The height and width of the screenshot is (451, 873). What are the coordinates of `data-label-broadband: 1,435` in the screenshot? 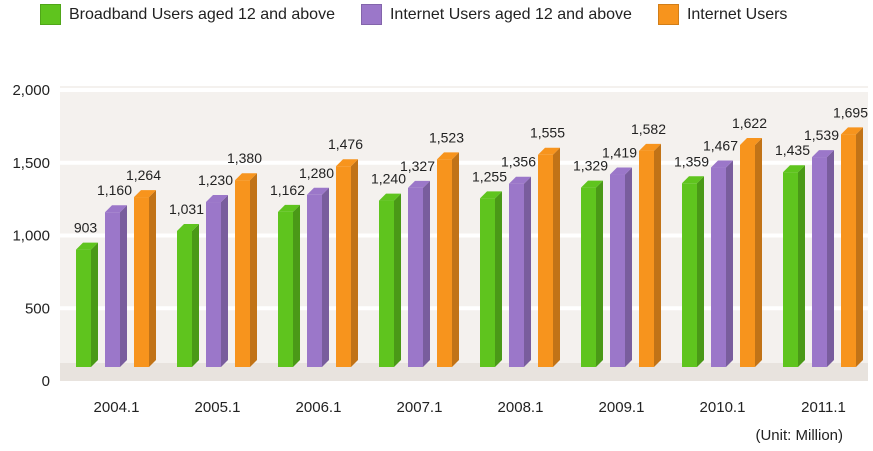 It's located at (792, 150).